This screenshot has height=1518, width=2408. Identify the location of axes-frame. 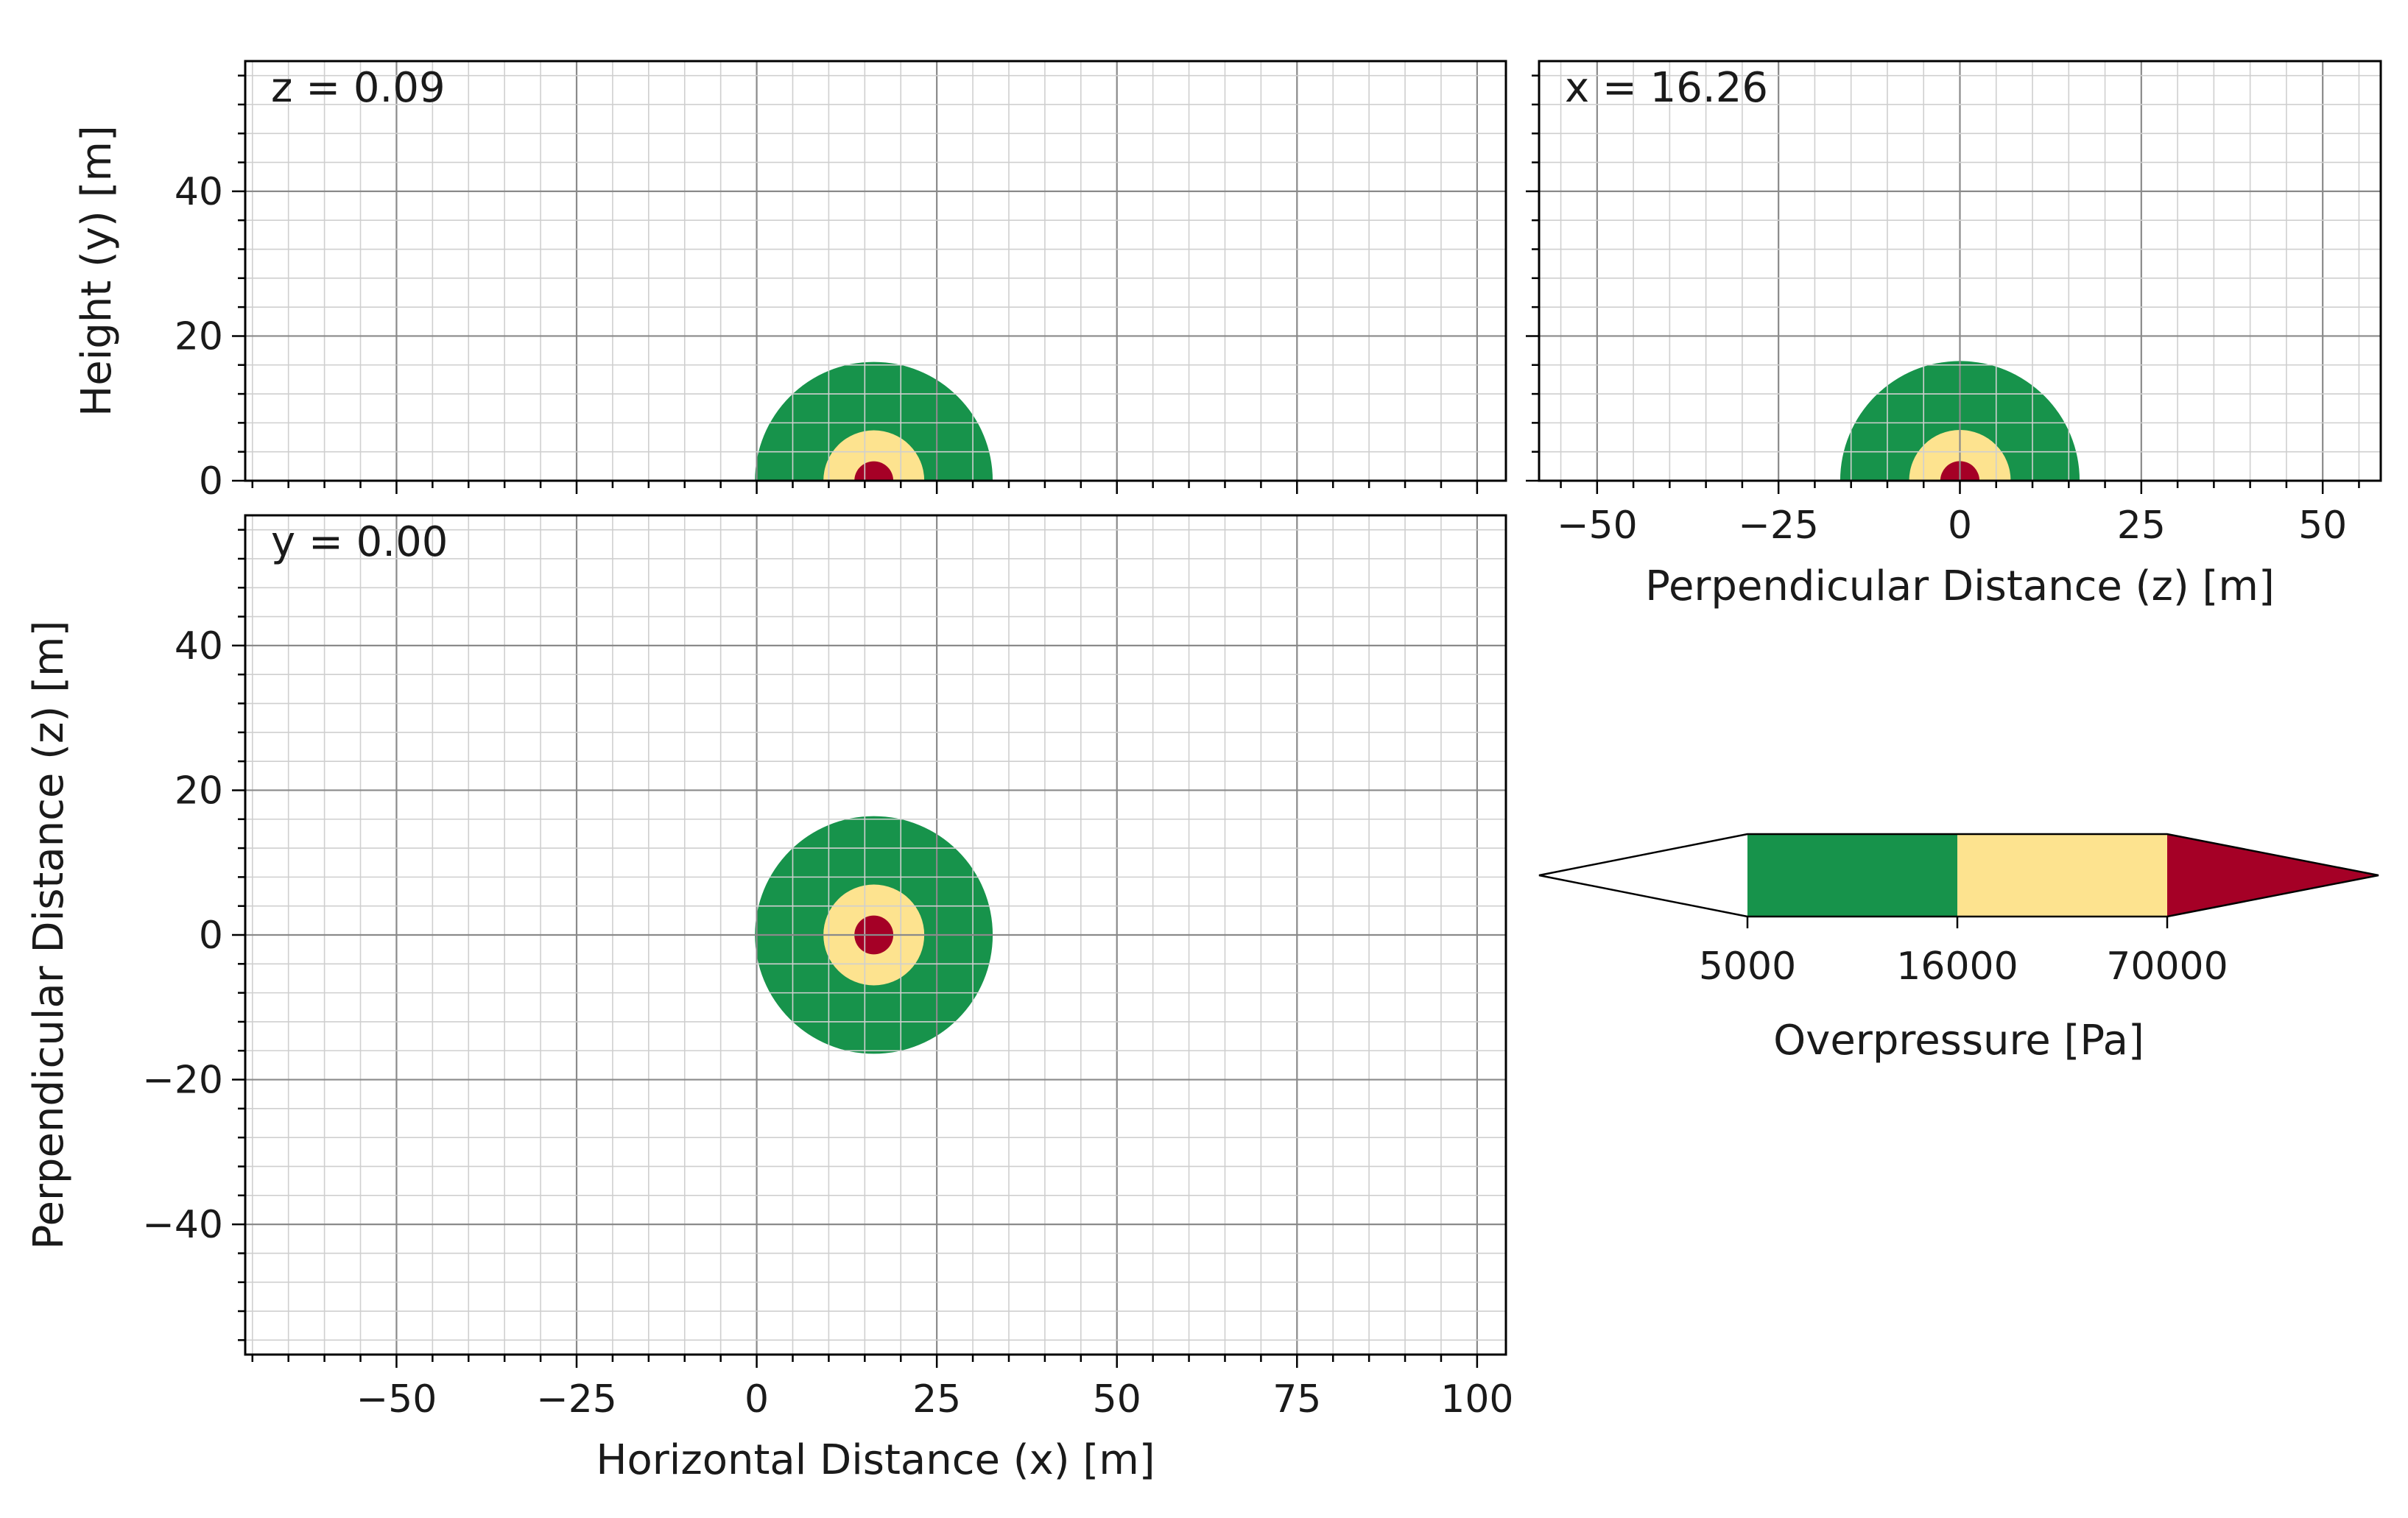
(875, 271).